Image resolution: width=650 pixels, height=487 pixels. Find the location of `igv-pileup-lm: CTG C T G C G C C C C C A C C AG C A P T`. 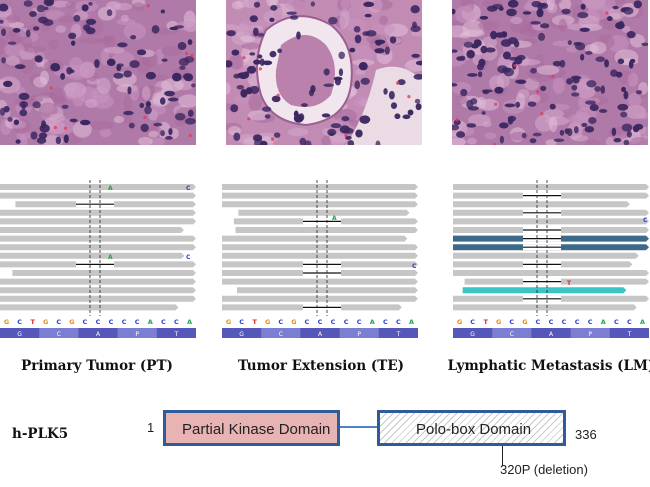

igv-pileup-lm: CTG C T G C G C C C C C A C C AG C A P T is located at coordinates (551, 260).